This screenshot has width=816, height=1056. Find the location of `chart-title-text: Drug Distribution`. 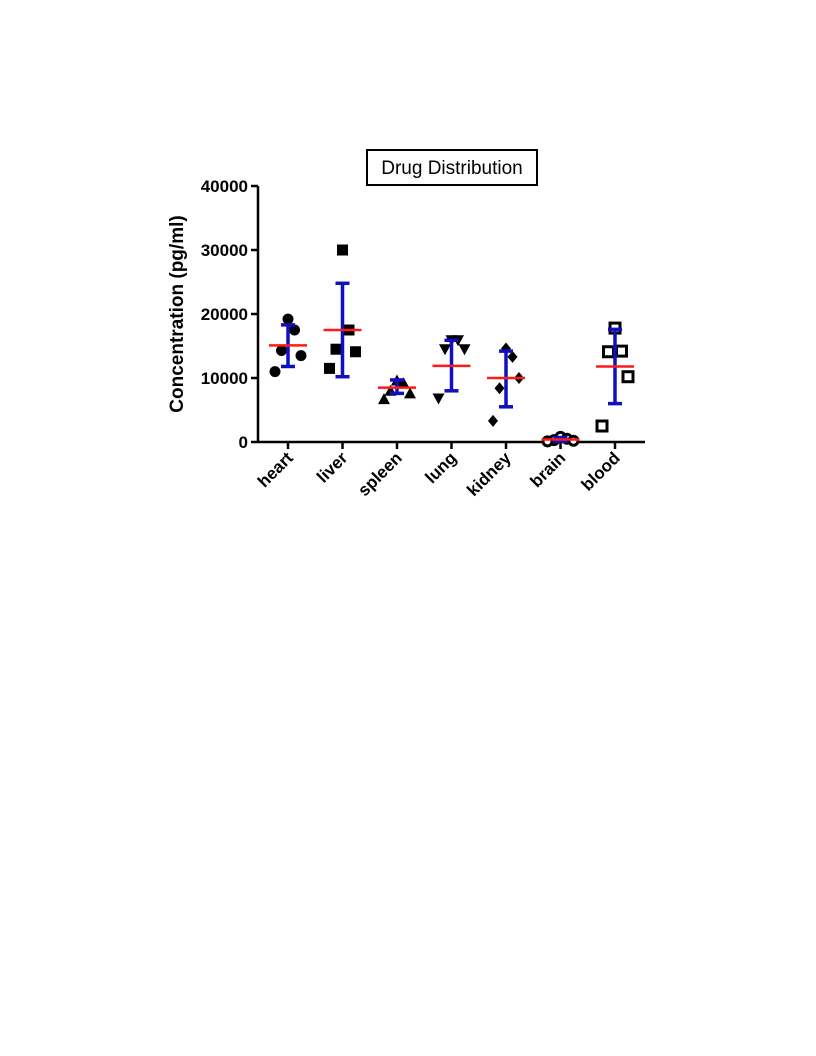

chart-title-text: Drug Distribution is located at coordinates (452, 168).